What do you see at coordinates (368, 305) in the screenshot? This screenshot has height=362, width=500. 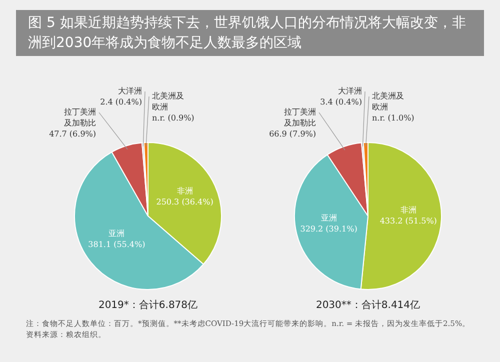 I see `text: 2030**：合计8.414亿` at bounding box center [368, 305].